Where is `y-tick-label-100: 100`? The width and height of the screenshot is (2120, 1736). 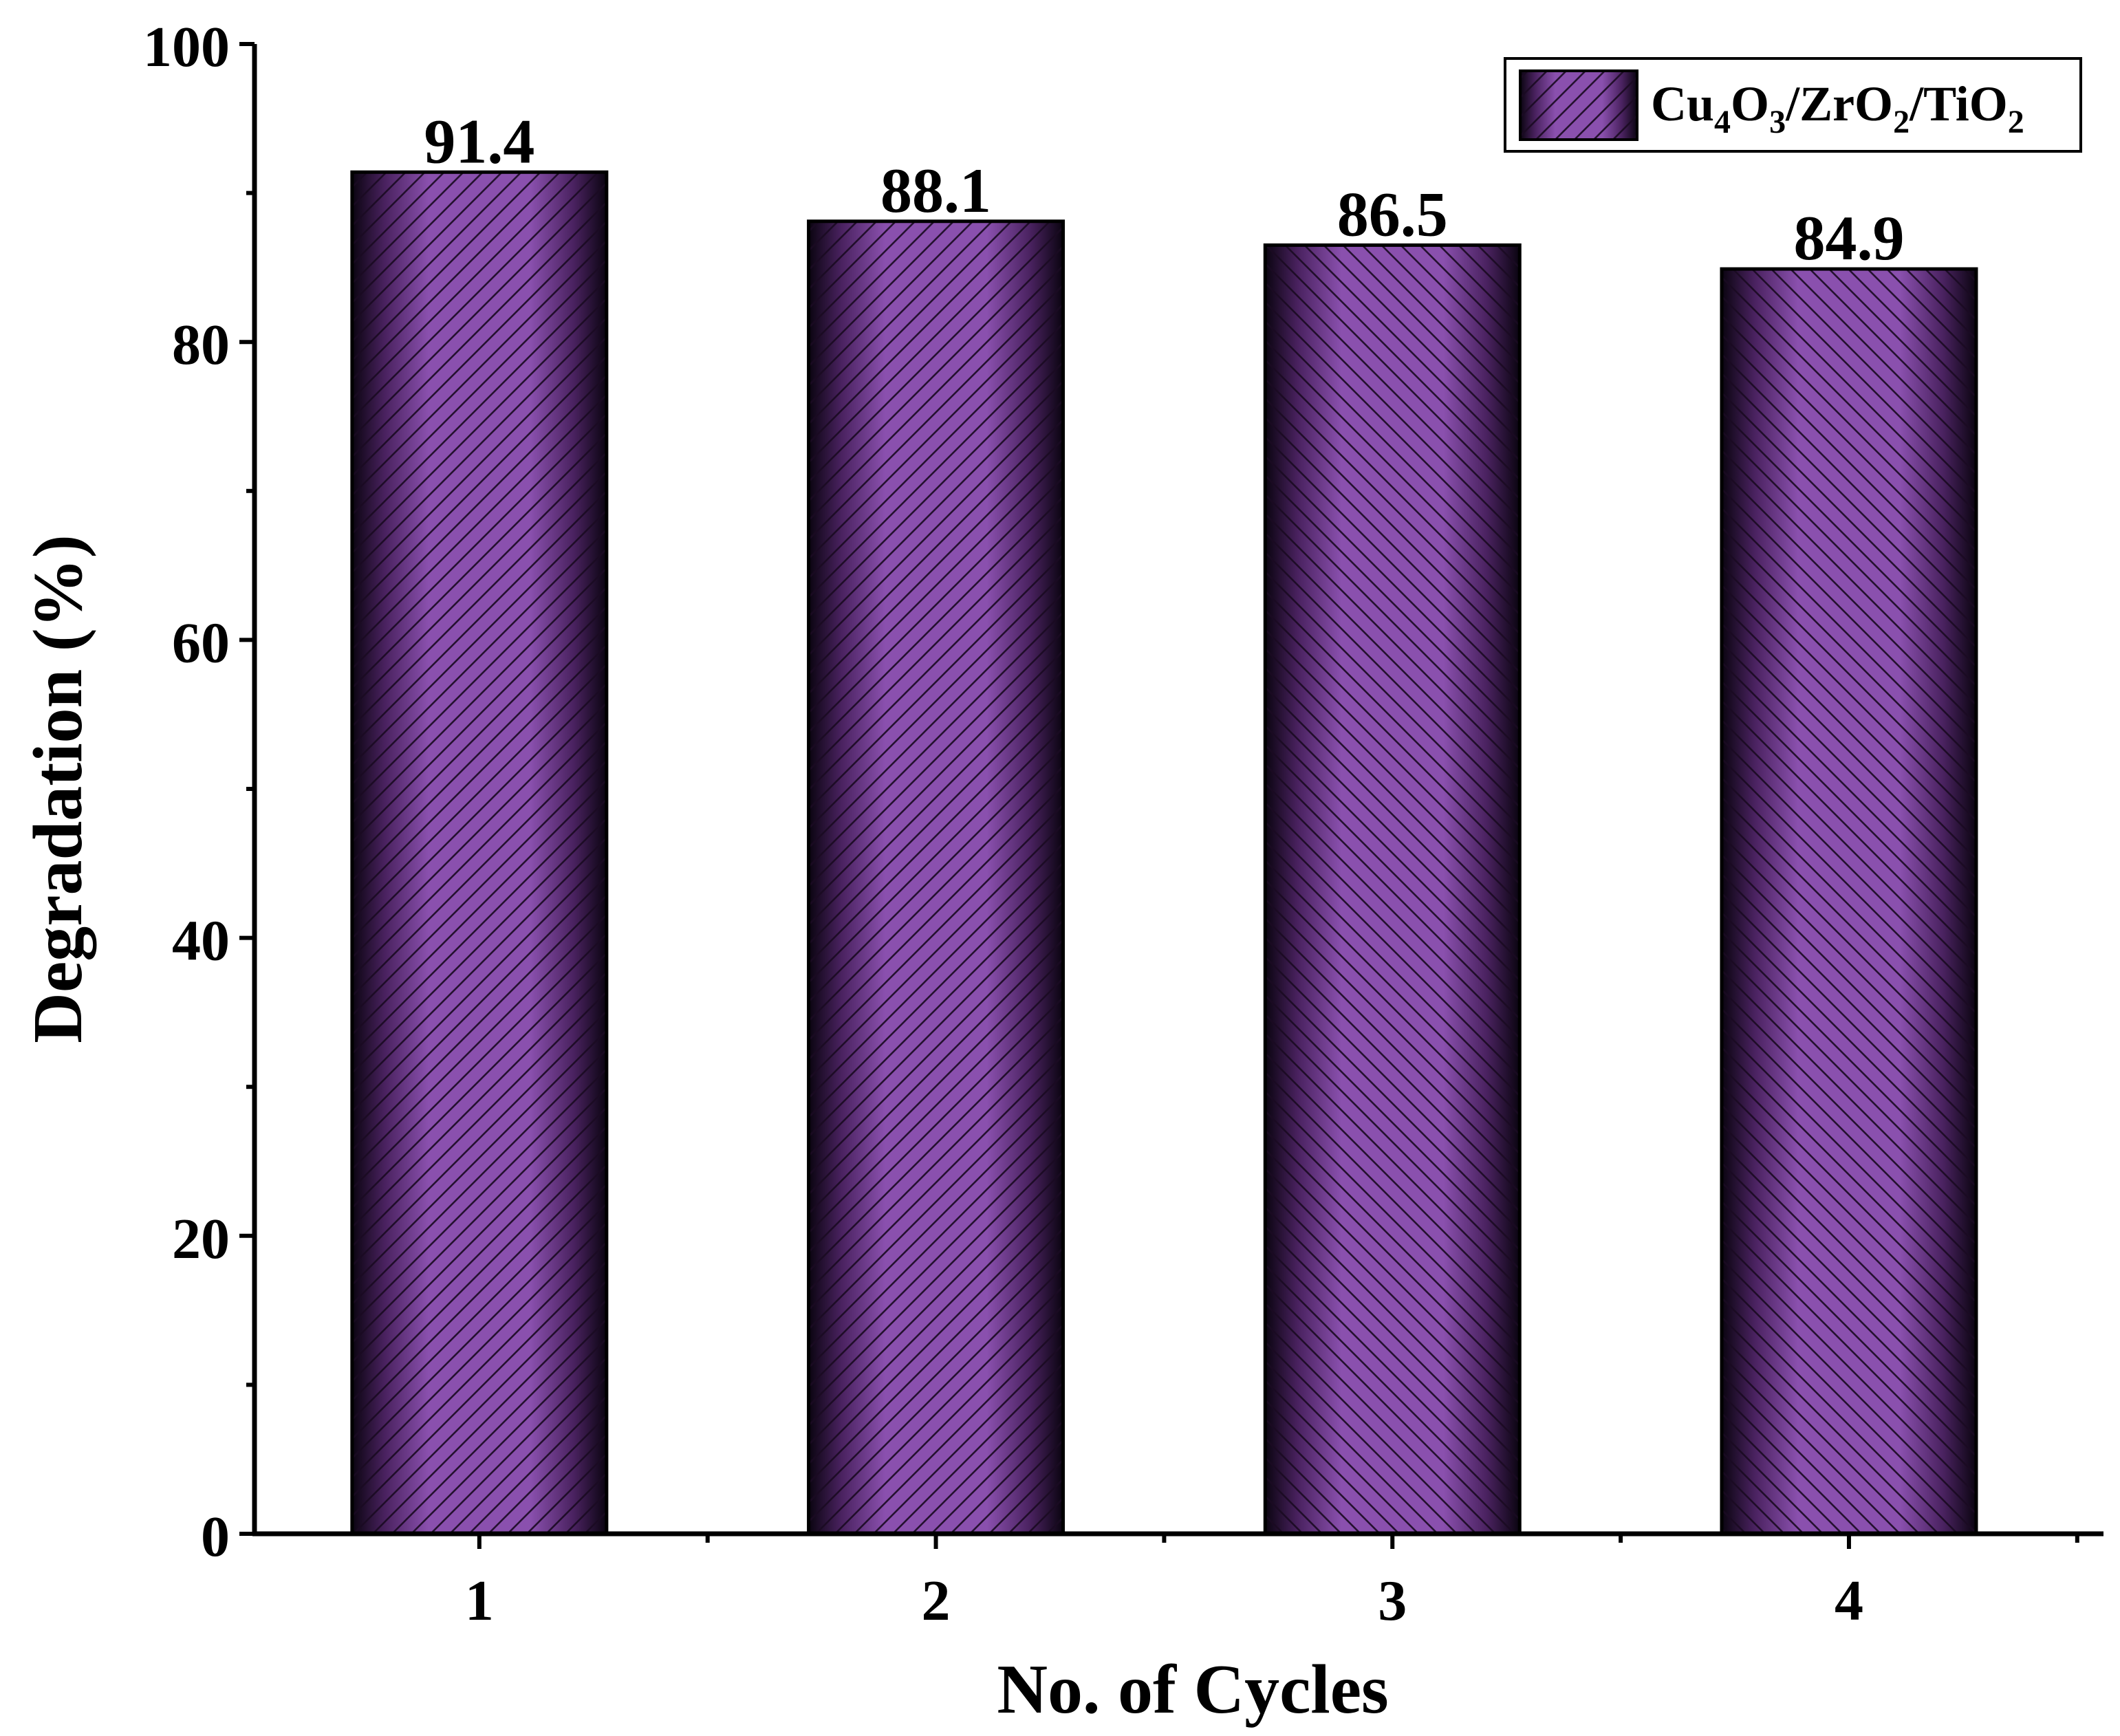
y-tick-label-100: 100 is located at coordinates (187, 47).